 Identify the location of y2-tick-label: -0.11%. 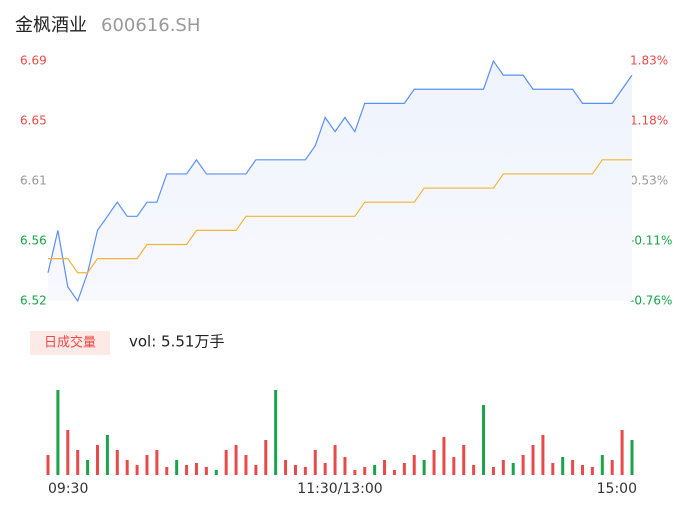
(651, 241).